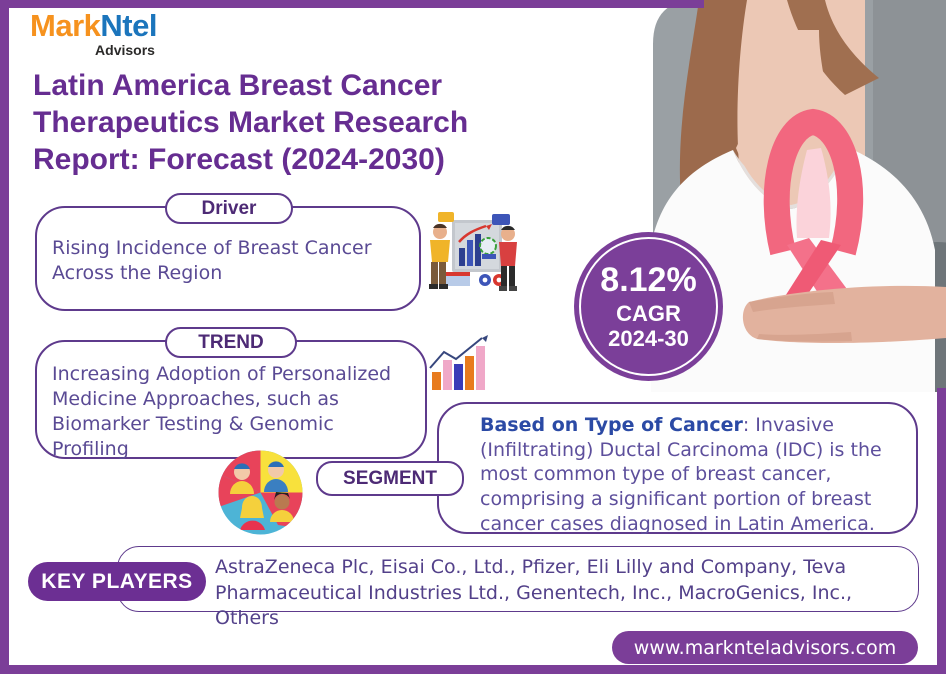  I want to click on marknel-logo: MarkNtel Advisors, so click(93, 33).